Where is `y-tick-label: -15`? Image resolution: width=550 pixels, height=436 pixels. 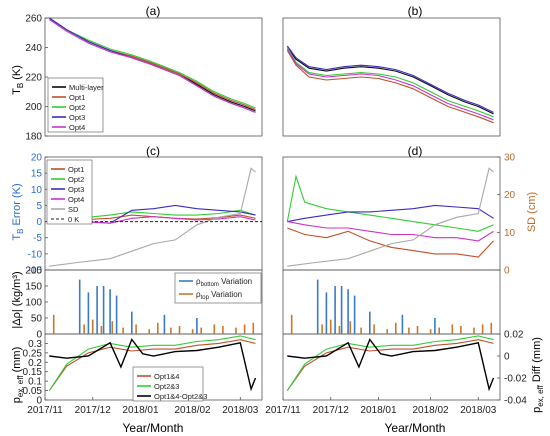
y-tick-label: -15 is located at coordinates (35, 271).